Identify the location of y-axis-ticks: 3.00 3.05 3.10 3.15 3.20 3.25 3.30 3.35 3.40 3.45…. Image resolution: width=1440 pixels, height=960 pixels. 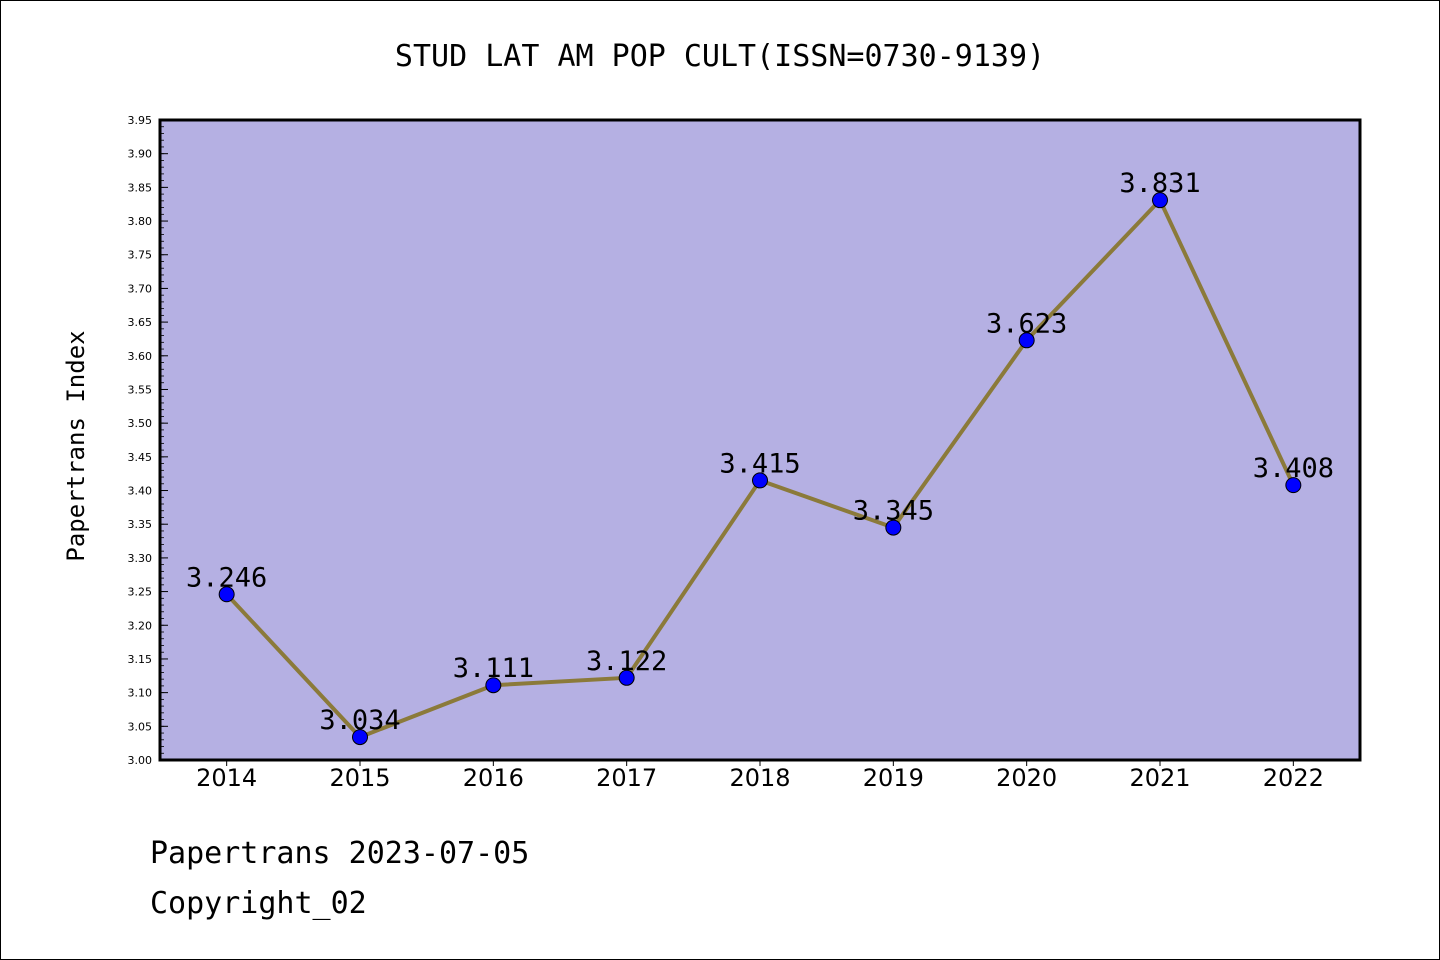
(148, 440).